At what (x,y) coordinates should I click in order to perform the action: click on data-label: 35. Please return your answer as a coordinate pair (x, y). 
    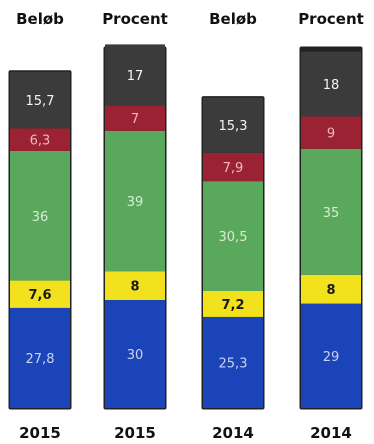
    Looking at the image, I should click on (331, 213).